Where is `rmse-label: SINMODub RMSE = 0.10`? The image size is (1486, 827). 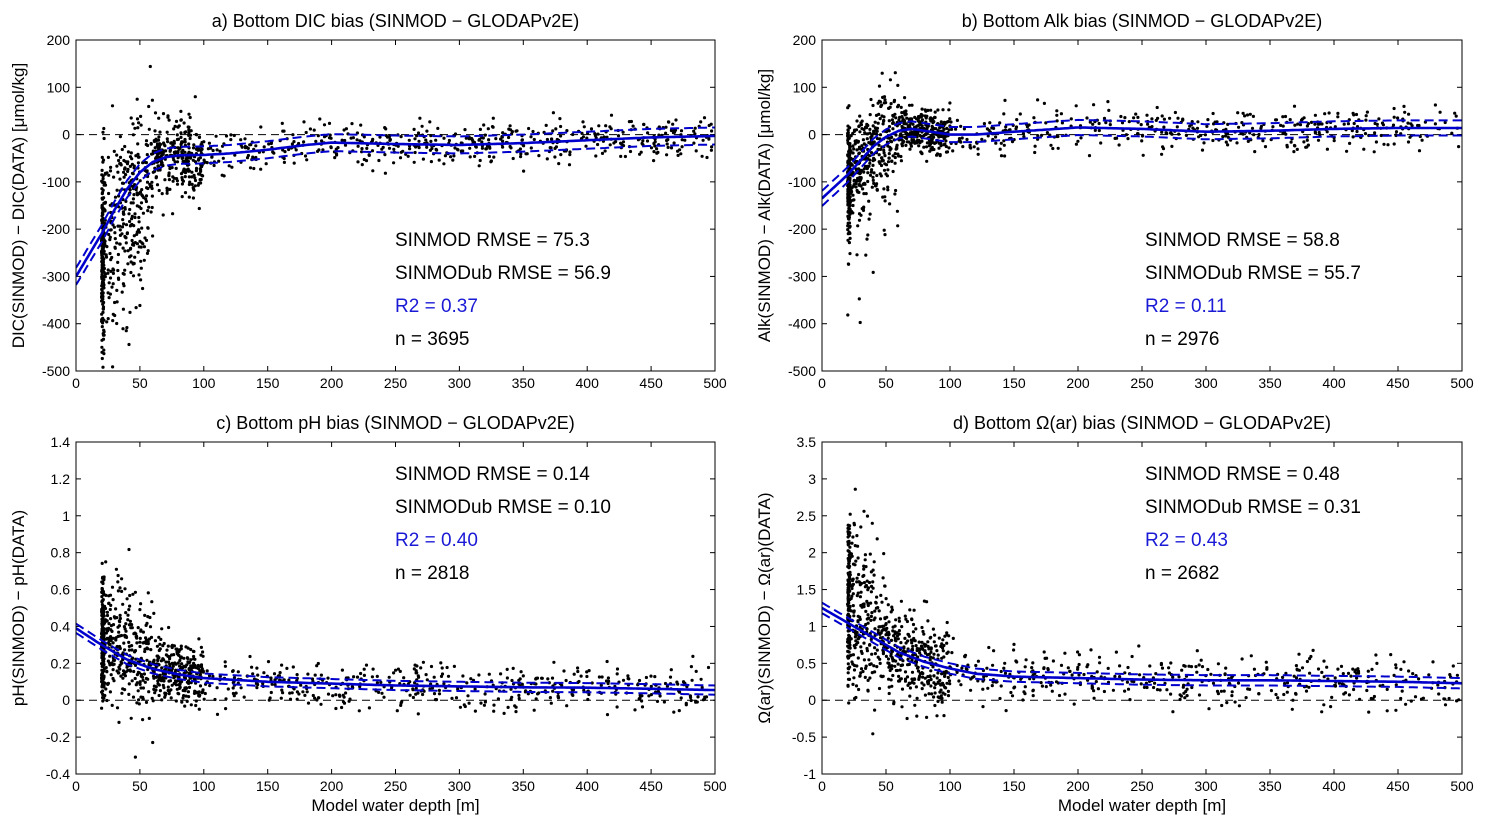 rmse-label: SINMODub RMSE = 0.10 is located at coordinates (503, 507).